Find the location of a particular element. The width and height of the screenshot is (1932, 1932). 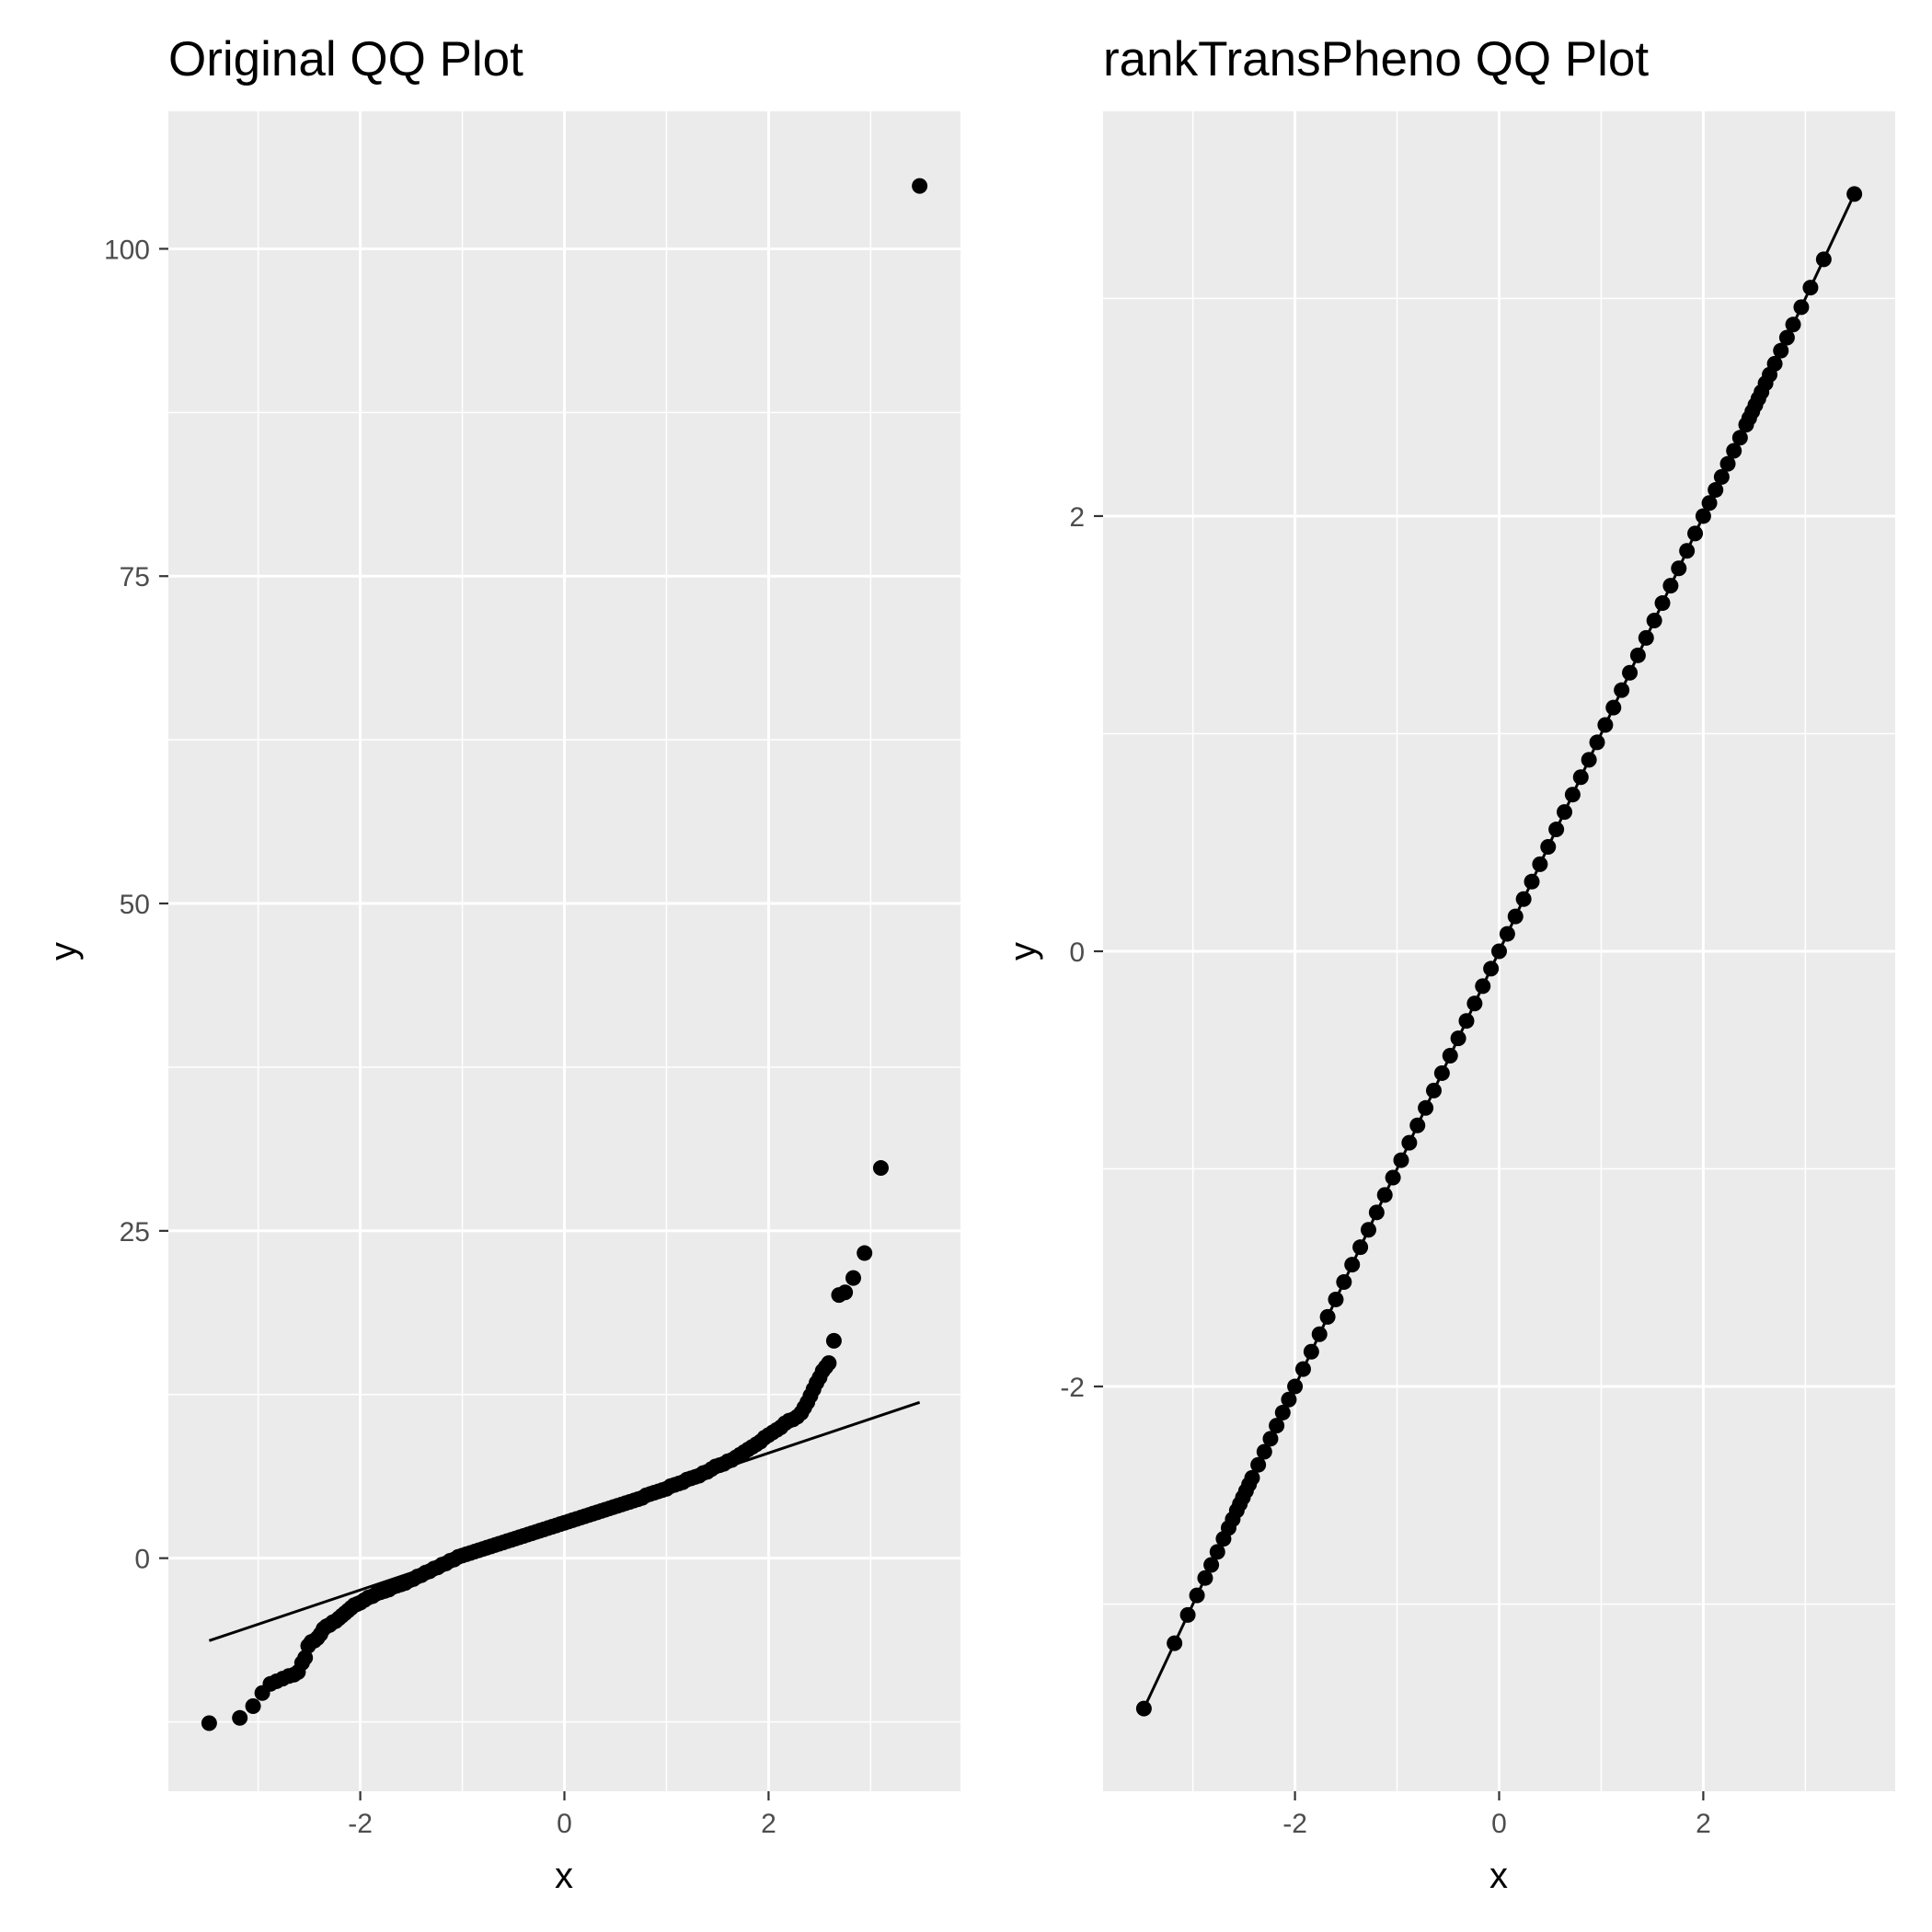

chart-title: rankTransPheno QQ Plot is located at coordinates (1376, 59).